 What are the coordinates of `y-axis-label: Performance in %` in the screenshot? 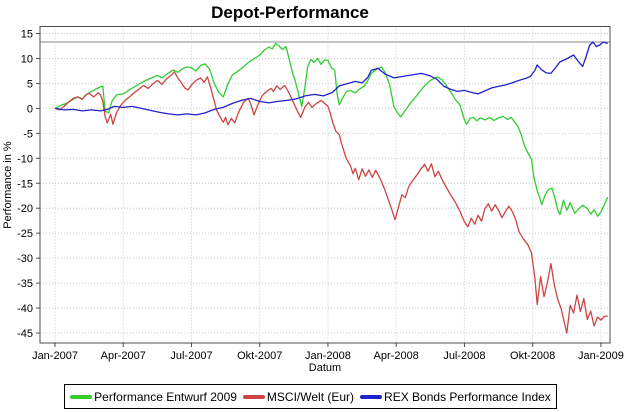 It's located at (8, 185).